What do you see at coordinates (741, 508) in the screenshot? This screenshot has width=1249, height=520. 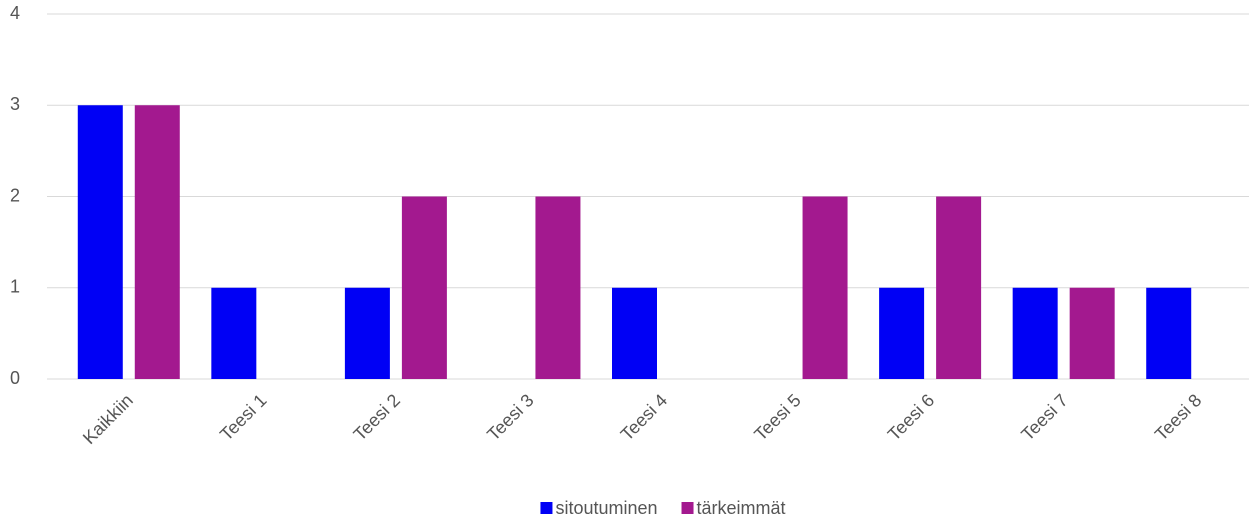 I see `legend-label: tärkeimmät` at bounding box center [741, 508].